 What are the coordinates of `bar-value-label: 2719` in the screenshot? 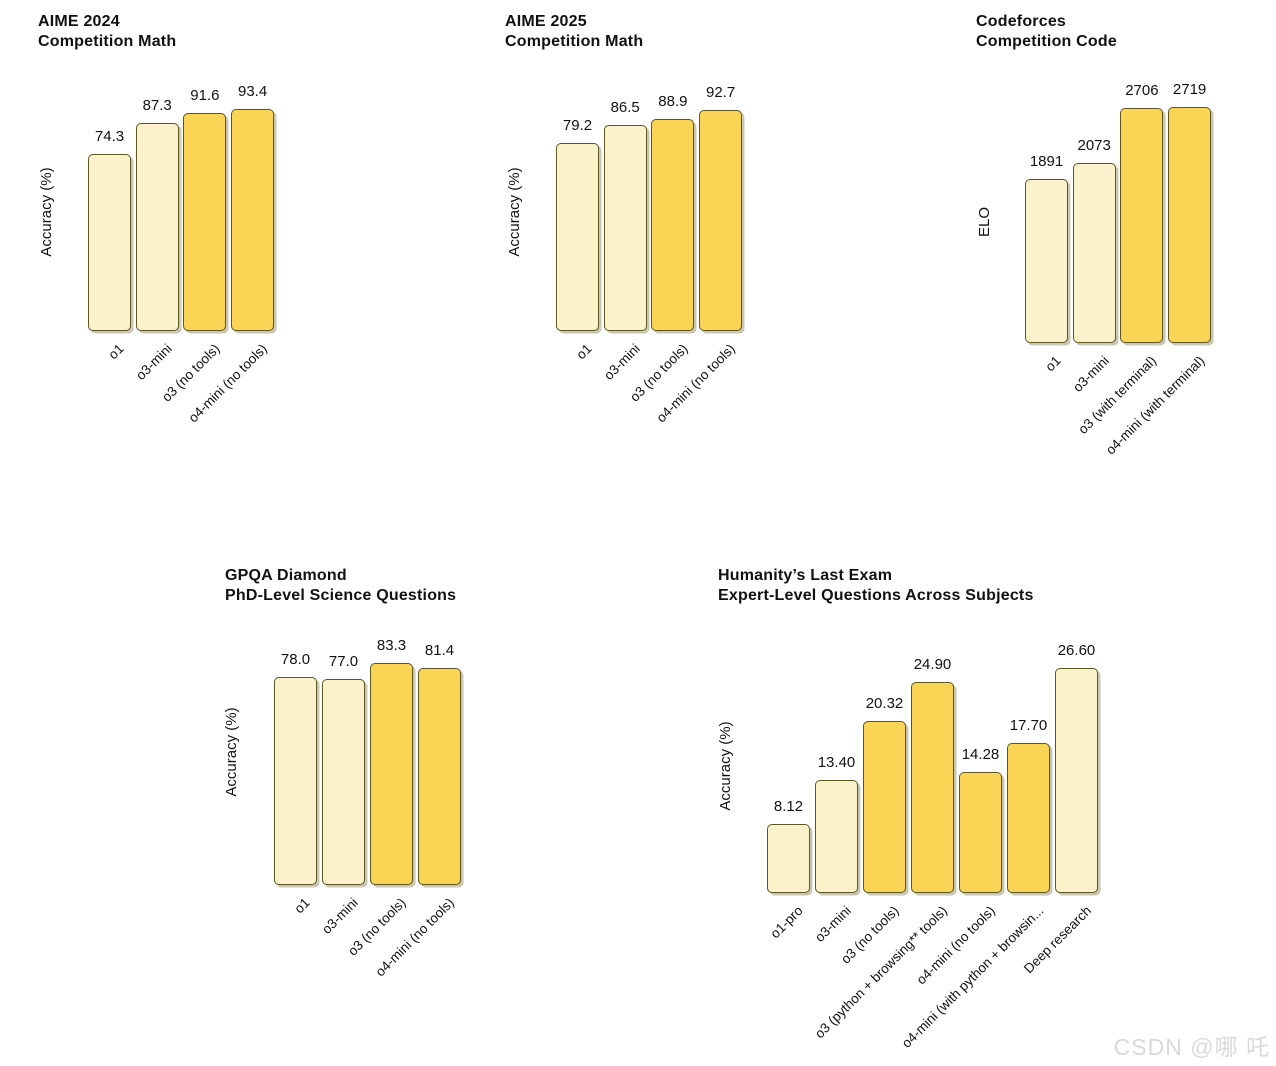 It's located at (1189, 90).